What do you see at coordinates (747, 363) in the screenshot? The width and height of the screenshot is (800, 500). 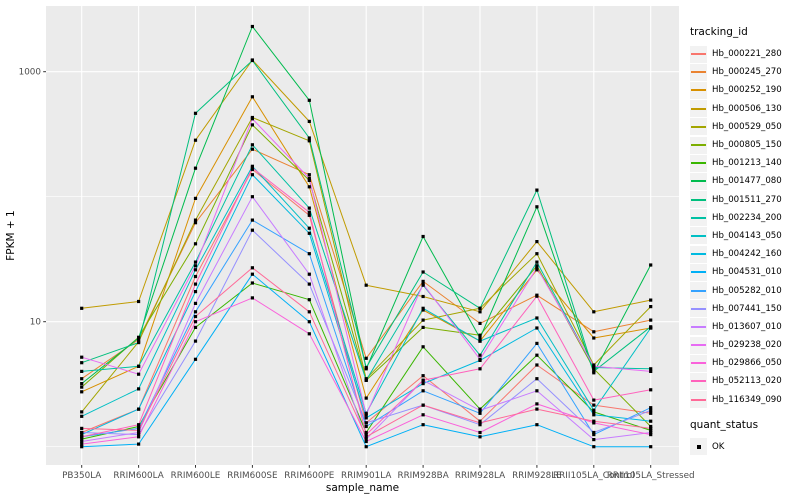 I see `legend-item-label: Hb_029866_050` at bounding box center [747, 363].